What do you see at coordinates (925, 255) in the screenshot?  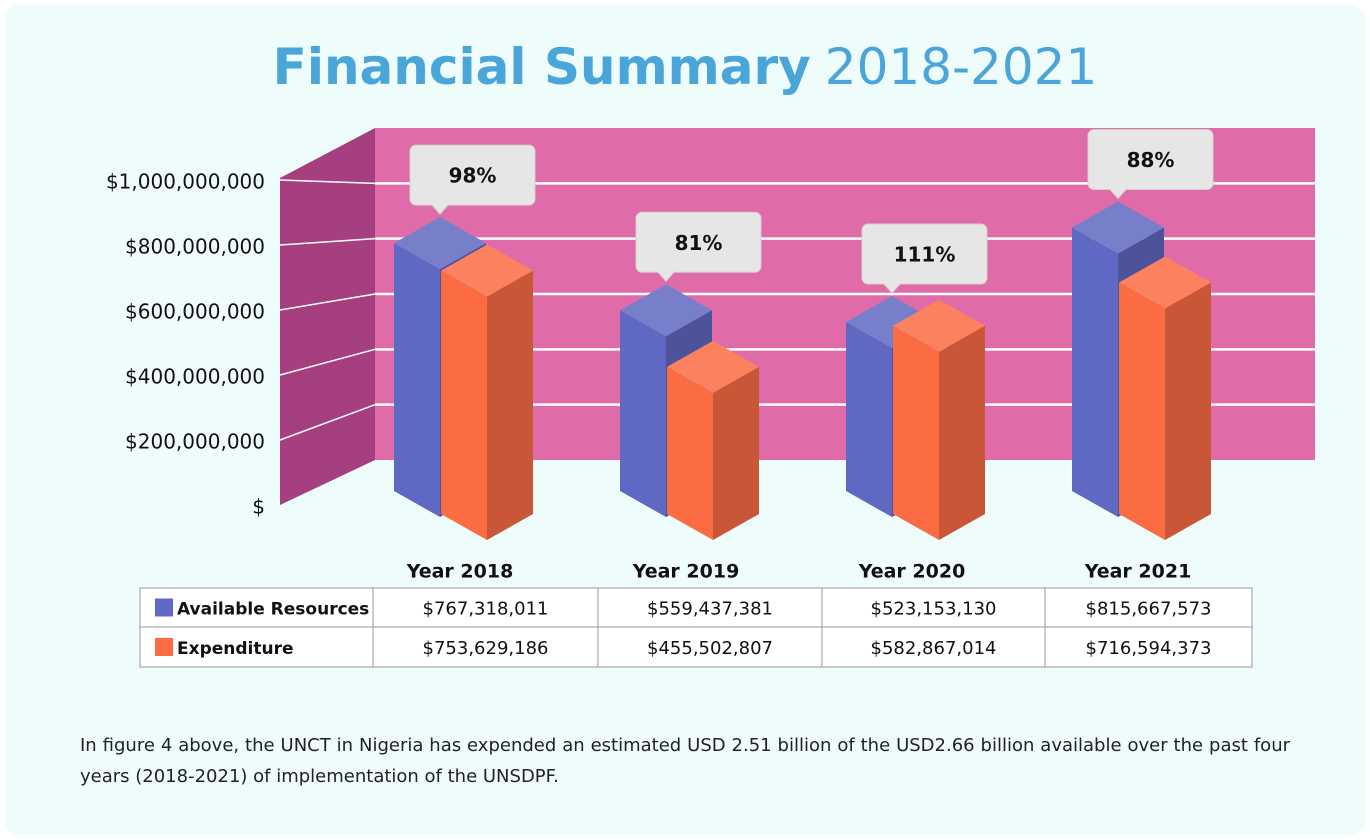 I see `percent-label: 111%` at bounding box center [925, 255].